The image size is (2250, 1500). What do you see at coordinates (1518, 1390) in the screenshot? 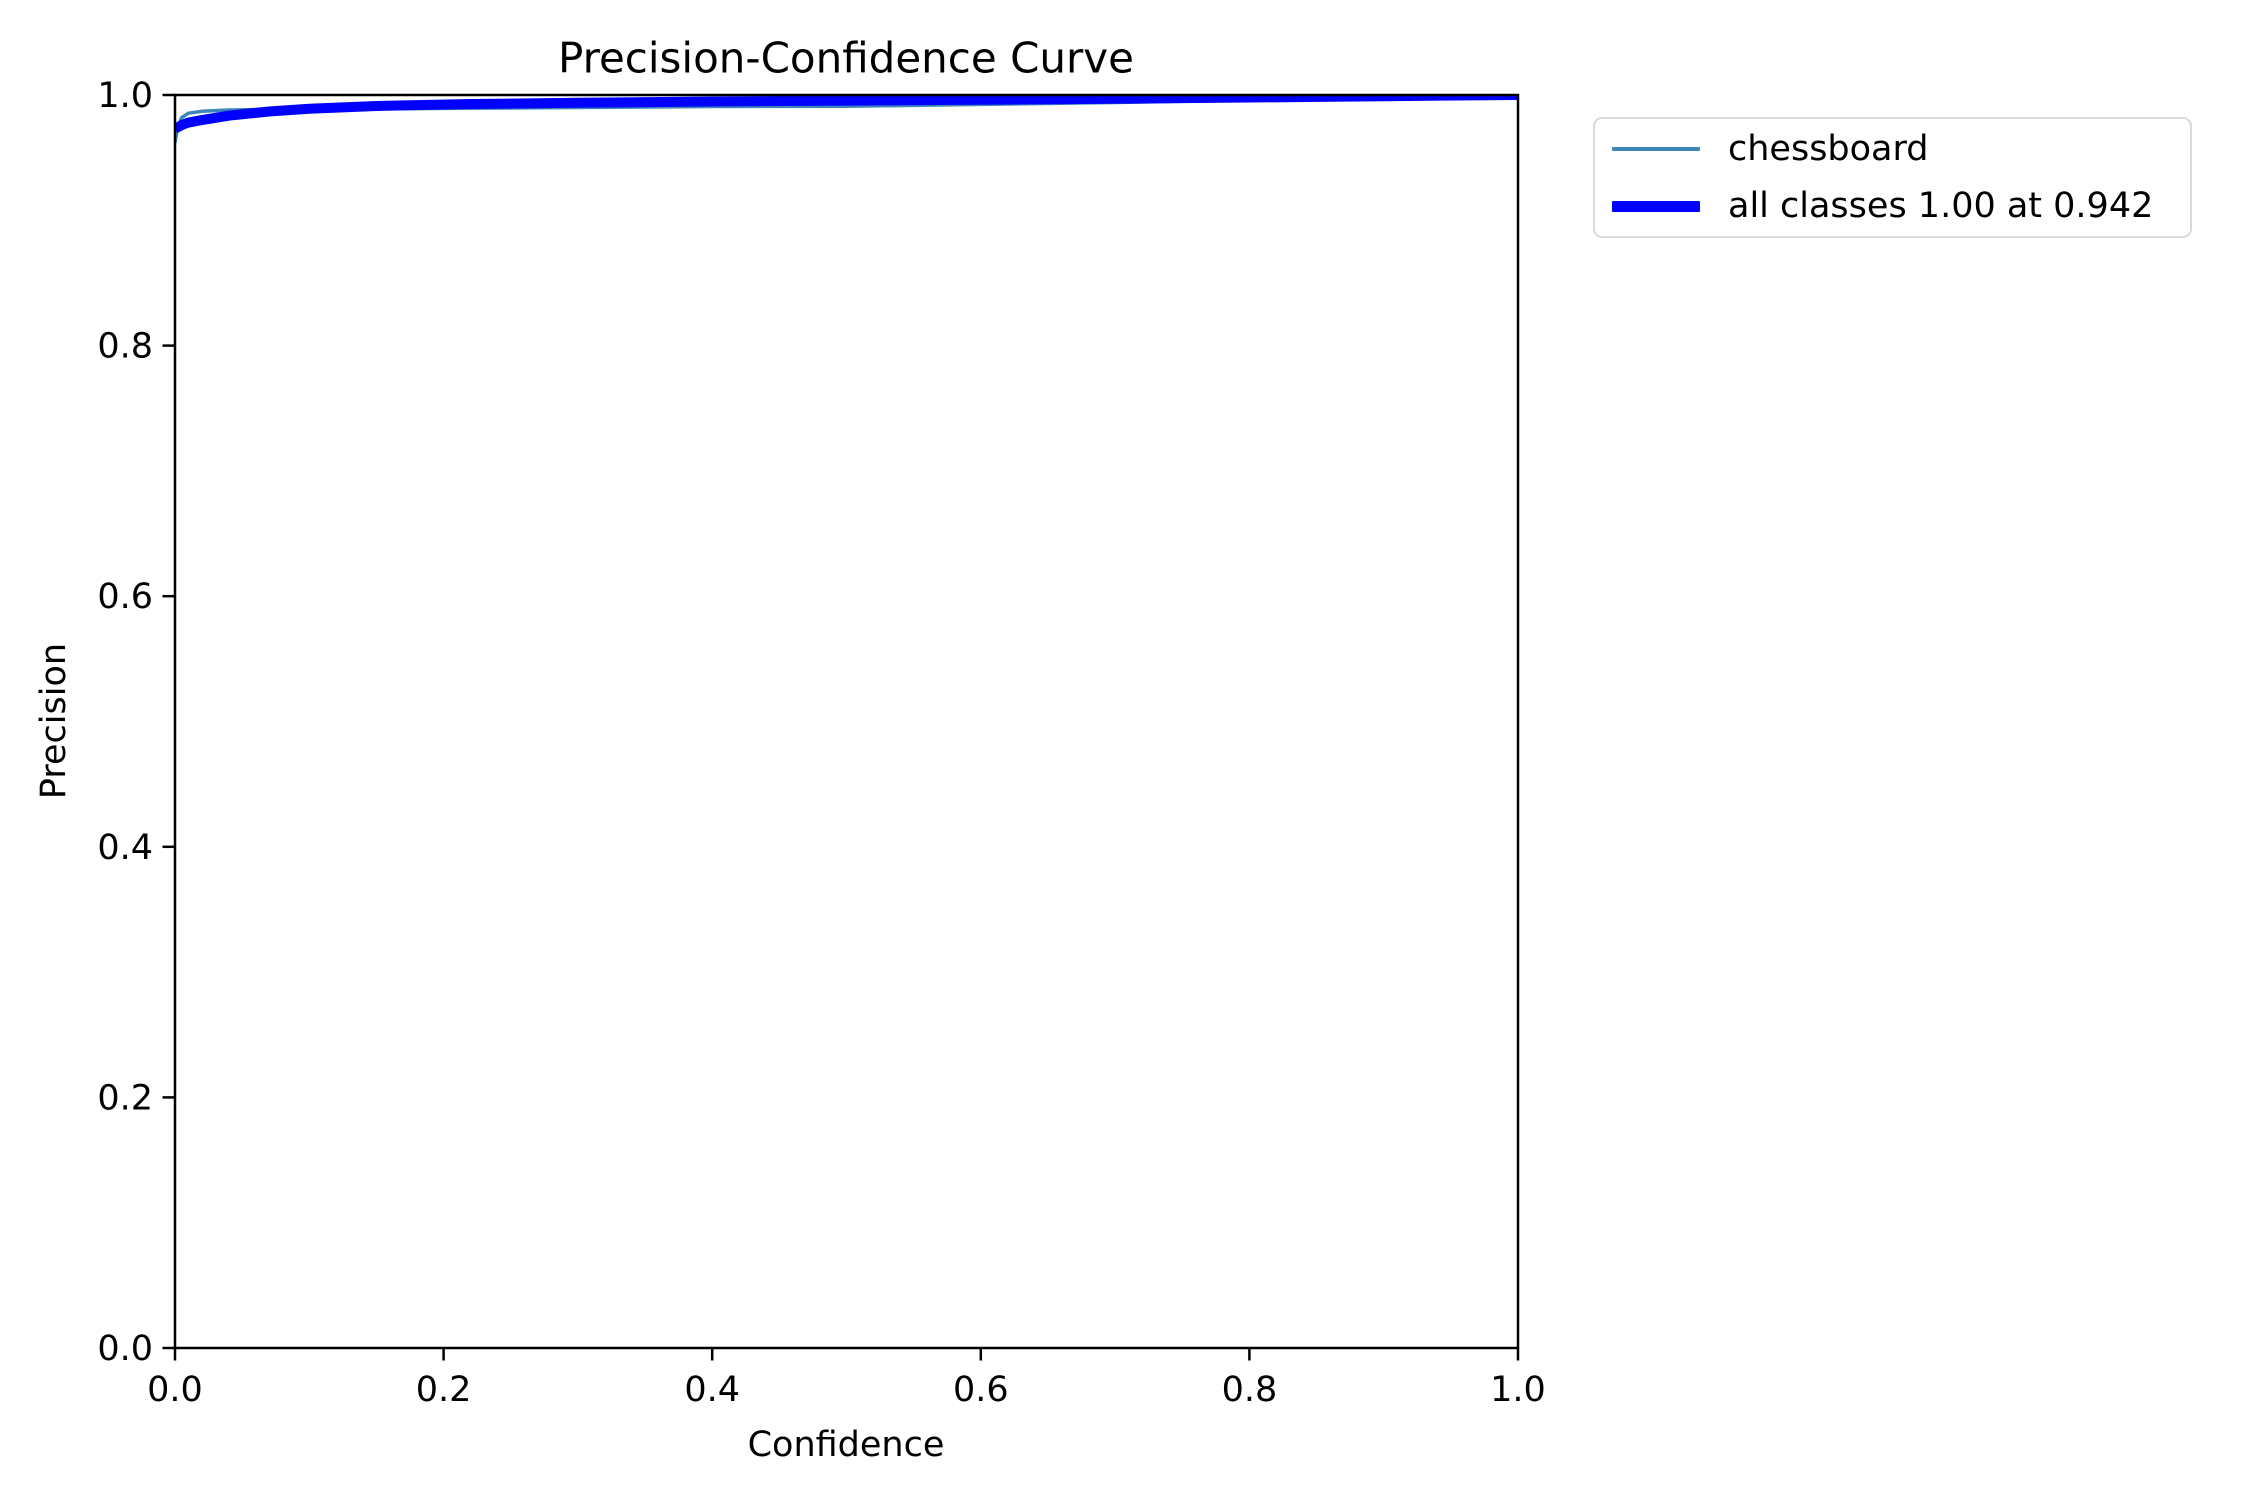
I see `x-tick-label: 1.0` at bounding box center [1518, 1390].